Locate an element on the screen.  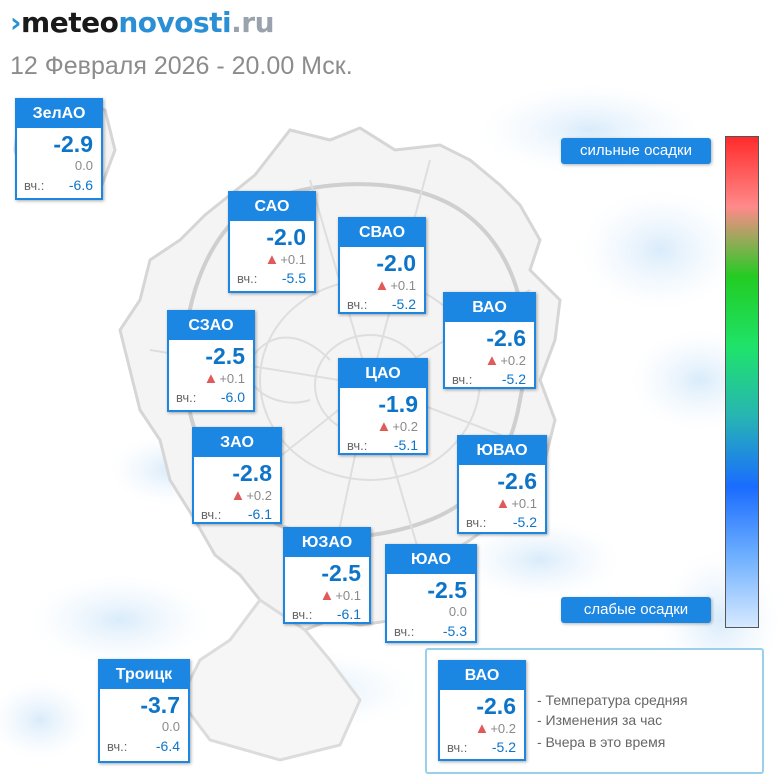
district-card-yuzao: ЮЗАО -2.5 ▲+0.1 вч.: -6.1 is located at coordinates (327, 575).